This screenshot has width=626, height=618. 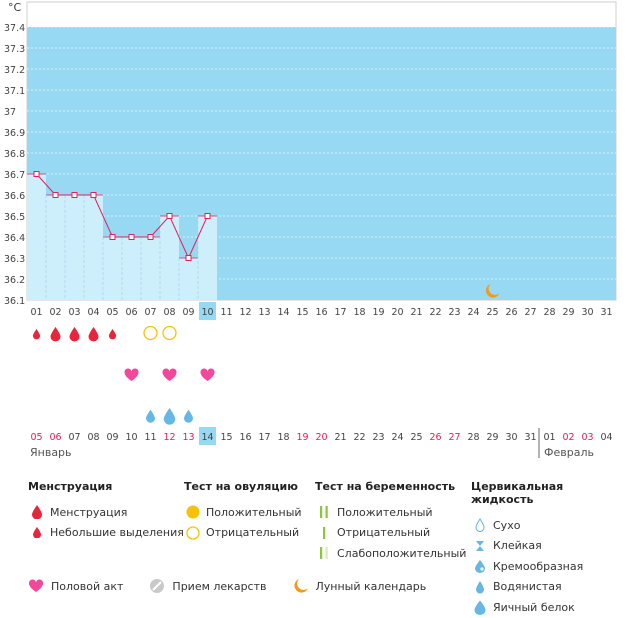 What do you see at coordinates (75, 586) in the screenshot?
I see `legend-item-intercourse: Половой акт` at bounding box center [75, 586].